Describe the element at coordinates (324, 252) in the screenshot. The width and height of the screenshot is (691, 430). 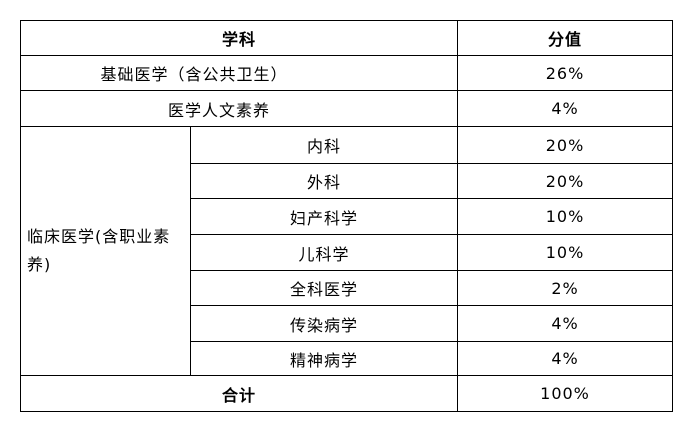
I see `subject-cell: 儿科学` at that location.